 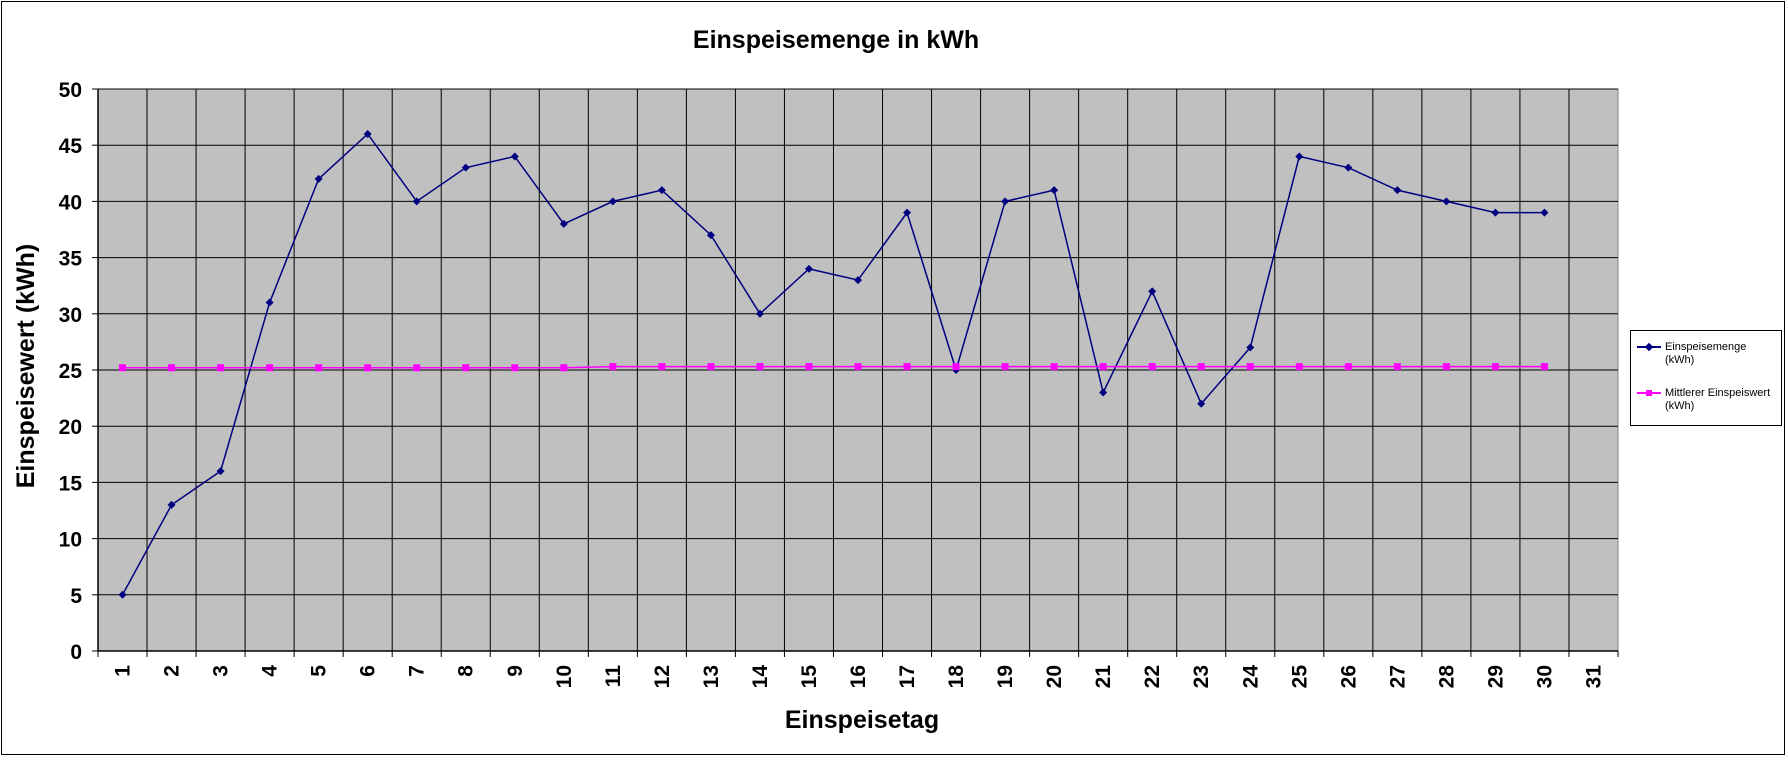 What do you see at coordinates (515, 671) in the screenshot?
I see `x-tick-label: 9` at bounding box center [515, 671].